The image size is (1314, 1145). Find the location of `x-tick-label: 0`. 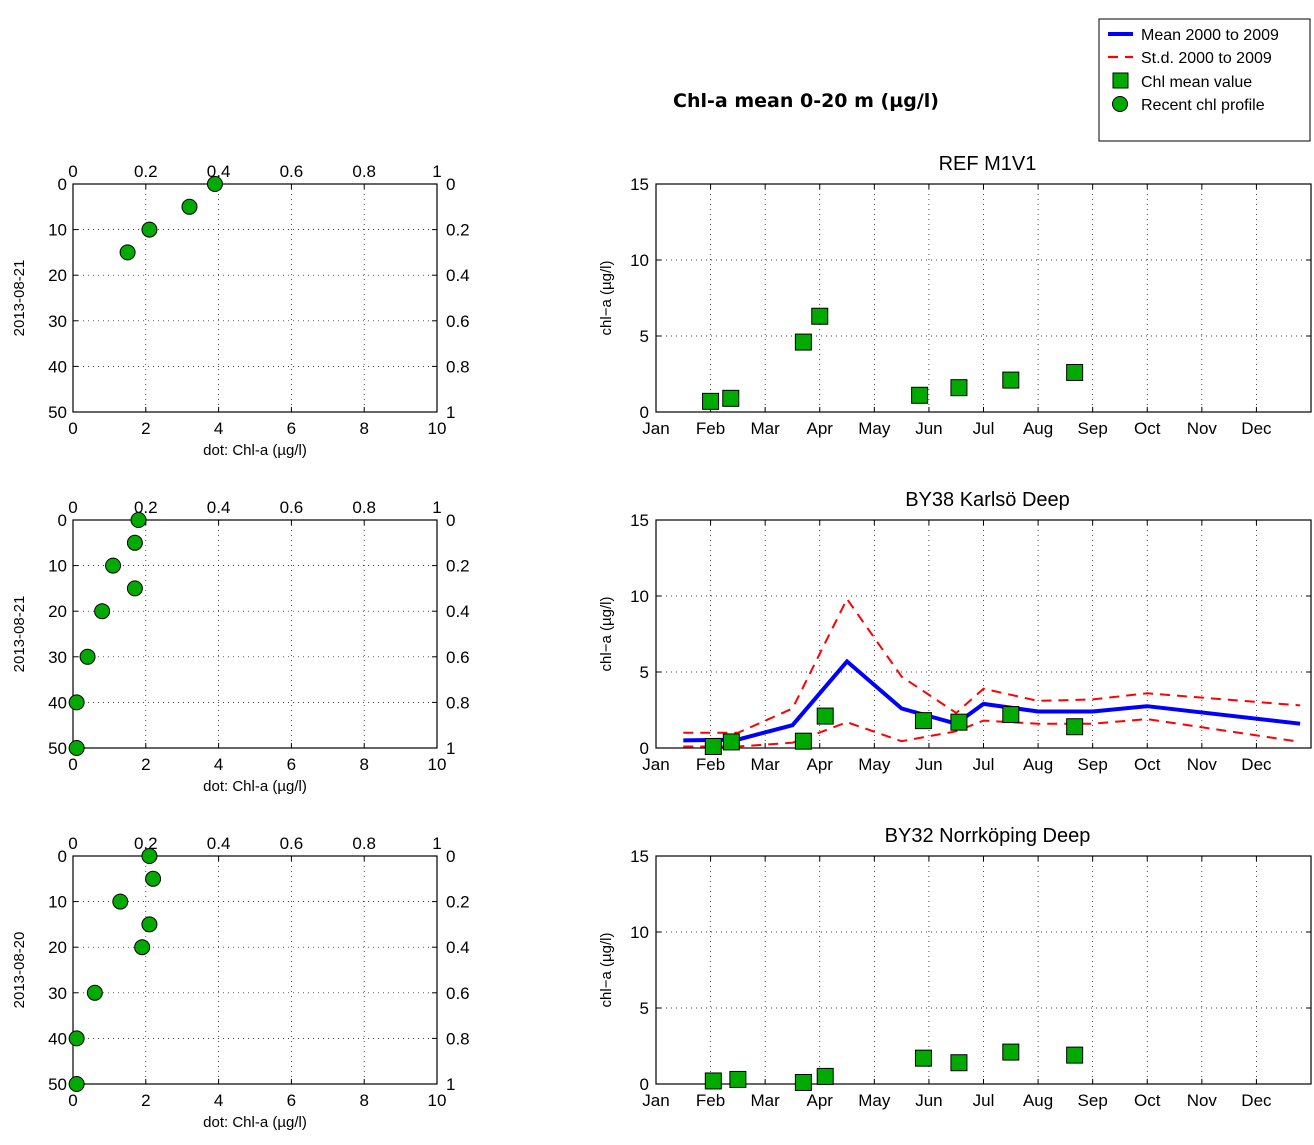

x-tick-label: 0 is located at coordinates (72, 764).